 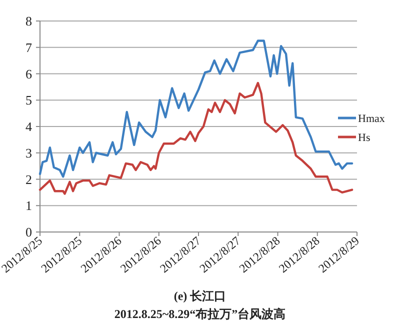 I want to click on y-tick-label: 6, so click(x=29, y=74).